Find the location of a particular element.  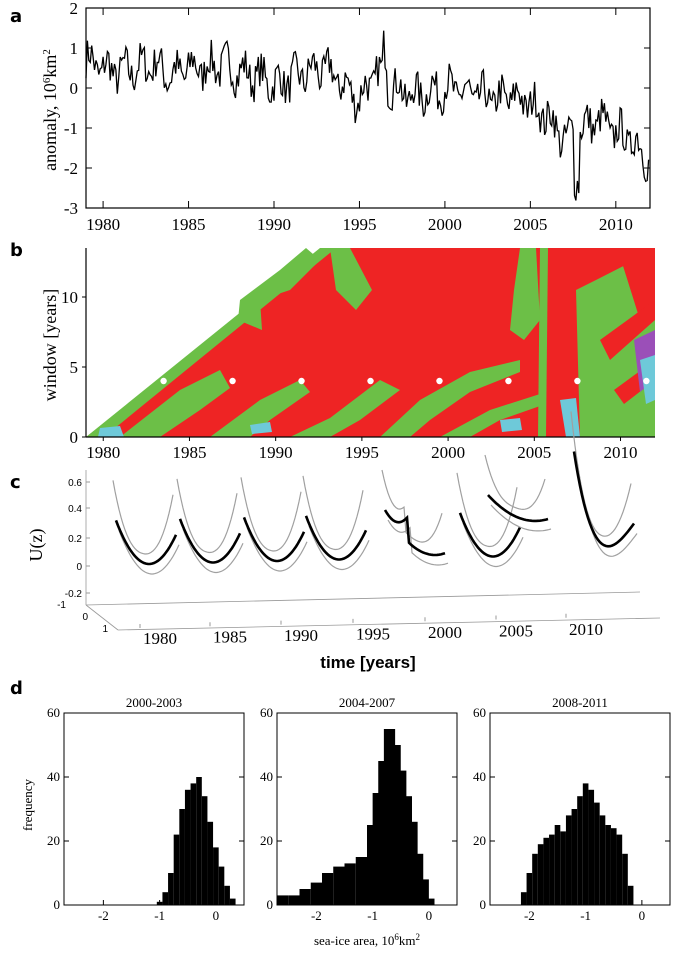

svg-text: anomaly, 106km2 is located at coordinates (50, 110).